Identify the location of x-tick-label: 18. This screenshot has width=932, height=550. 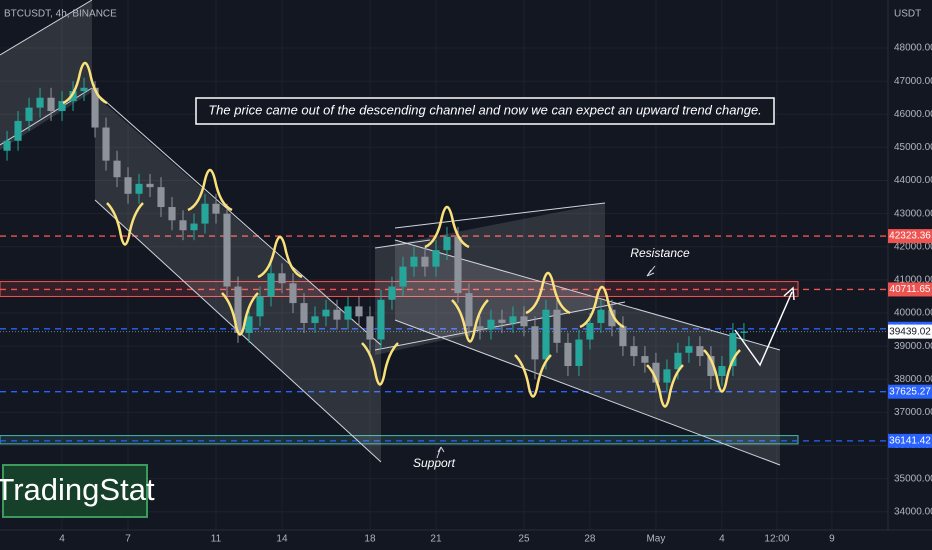
(370, 539).